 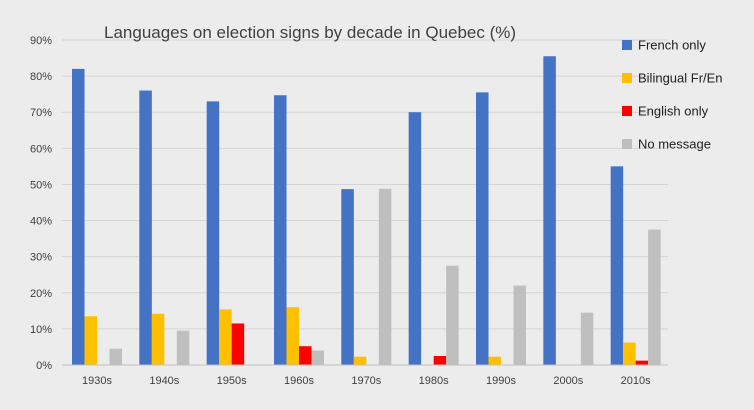 I want to click on bar-french-only-1960s, so click(x=280, y=230).